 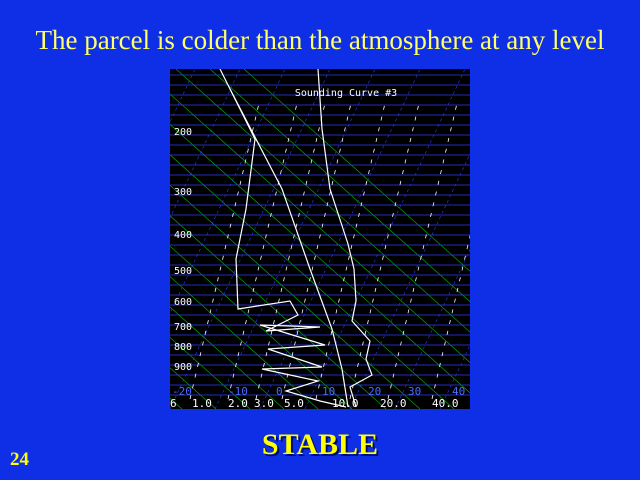 What do you see at coordinates (183, 132) in the screenshot?
I see `pressure-label: 200` at bounding box center [183, 132].